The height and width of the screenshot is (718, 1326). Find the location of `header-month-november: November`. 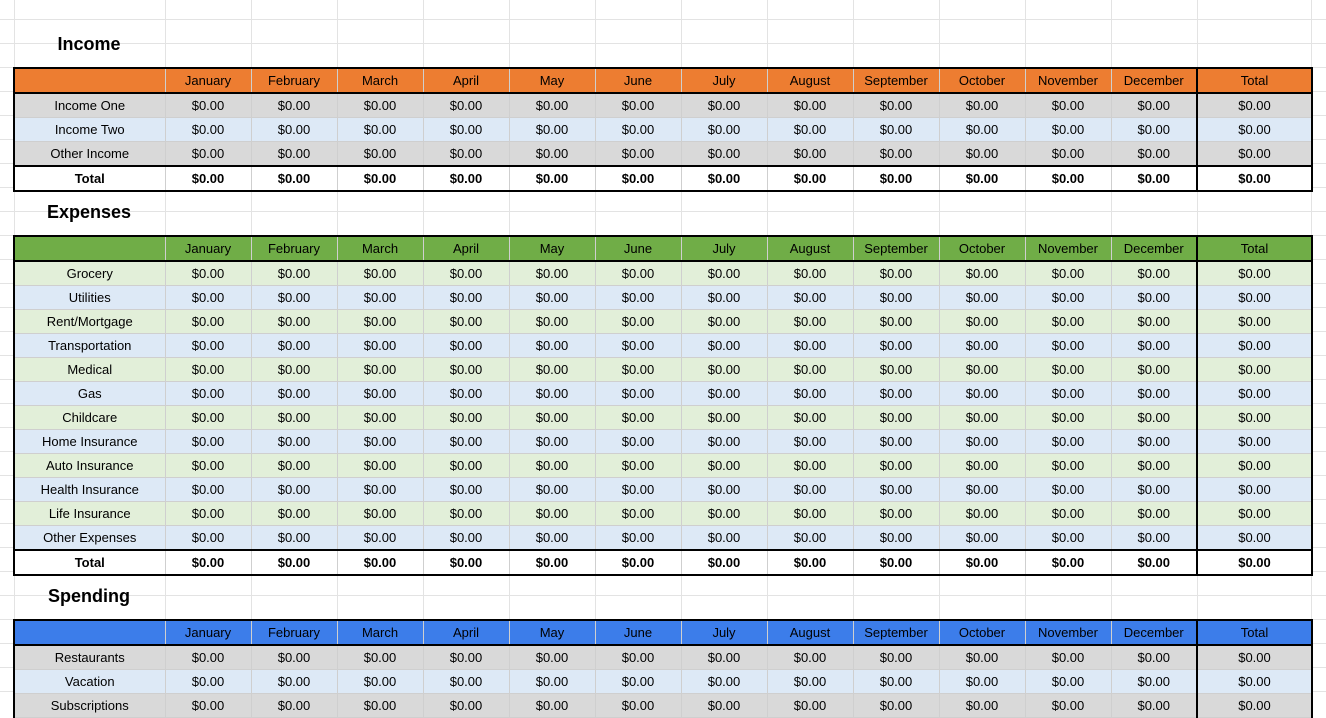

header-month-november: November is located at coordinates (1068, 248).